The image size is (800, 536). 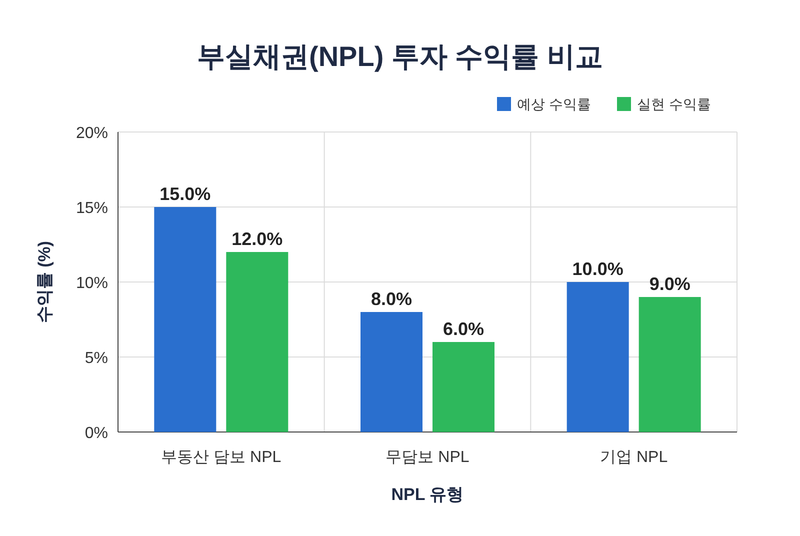 What do you see at coordinates (92, 283) in the screenshot?
I see `y-tick-label: 10%` at bounding box center [92, 283].